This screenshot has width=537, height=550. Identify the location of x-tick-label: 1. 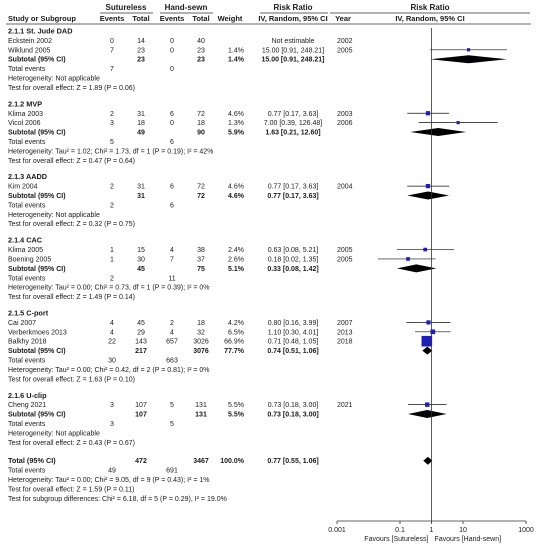
(432, 530).